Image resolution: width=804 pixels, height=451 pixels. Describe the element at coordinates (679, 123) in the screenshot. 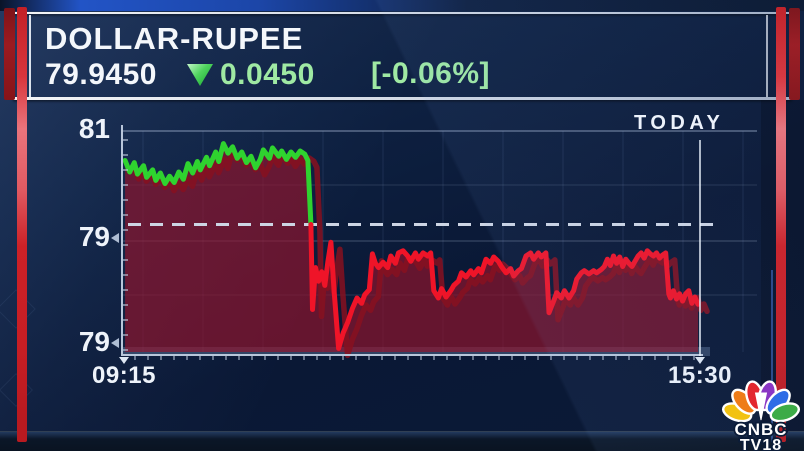

I see `today-label: TODAY` at that location.